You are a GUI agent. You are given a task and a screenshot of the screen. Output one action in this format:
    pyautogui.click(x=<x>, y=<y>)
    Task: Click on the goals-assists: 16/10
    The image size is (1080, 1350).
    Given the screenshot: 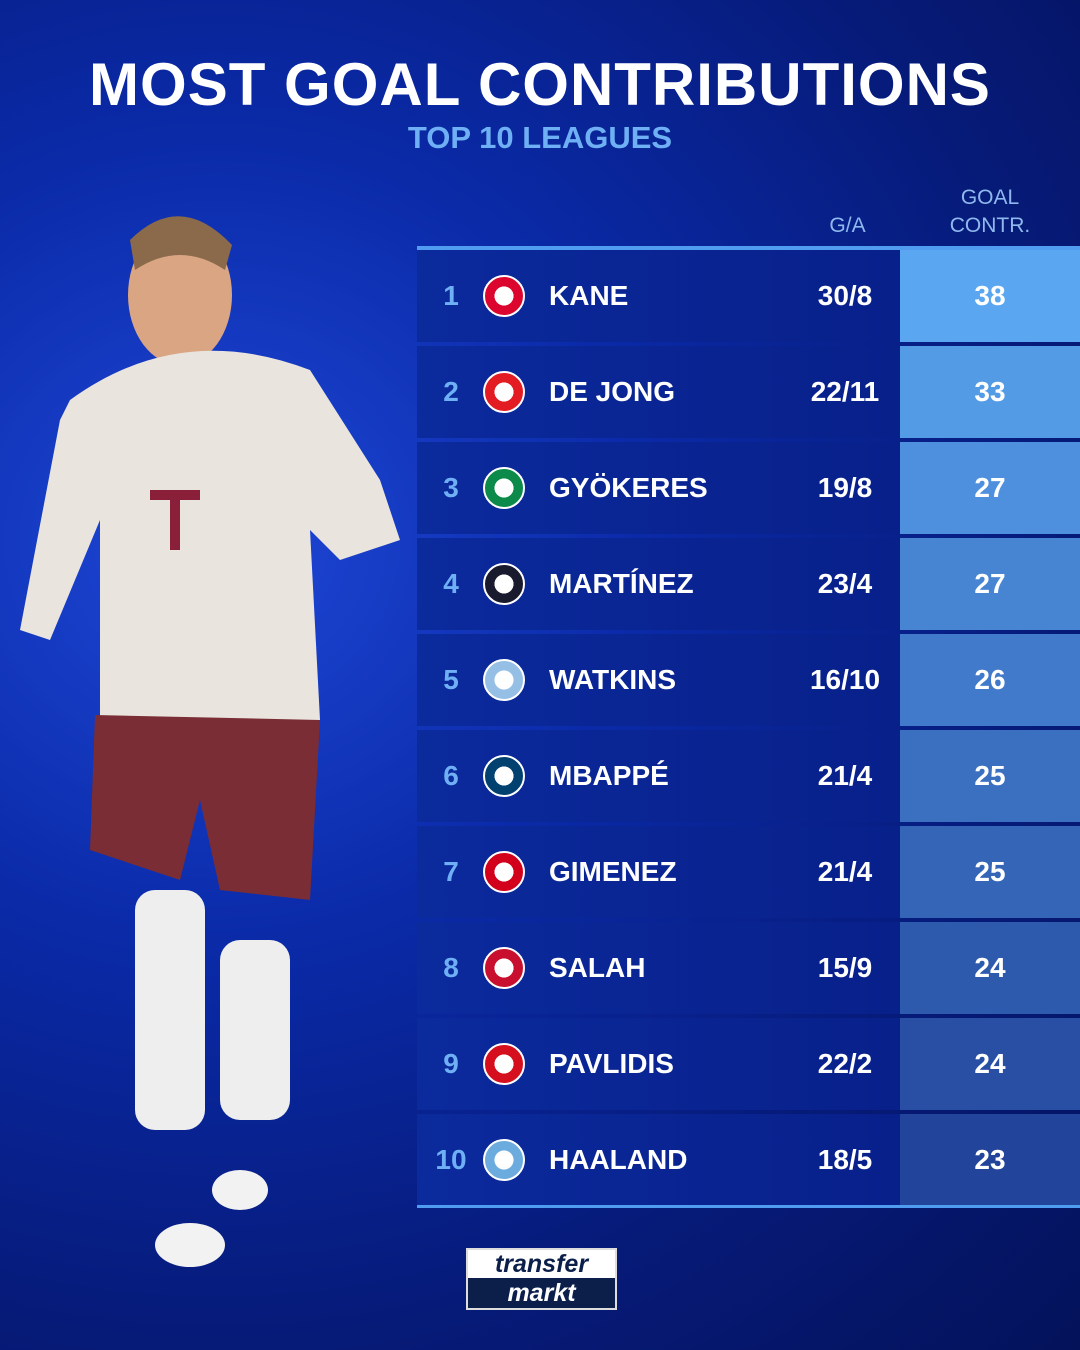 What is the action you would take?
    pyautogui.click(x=845, y=679)
    